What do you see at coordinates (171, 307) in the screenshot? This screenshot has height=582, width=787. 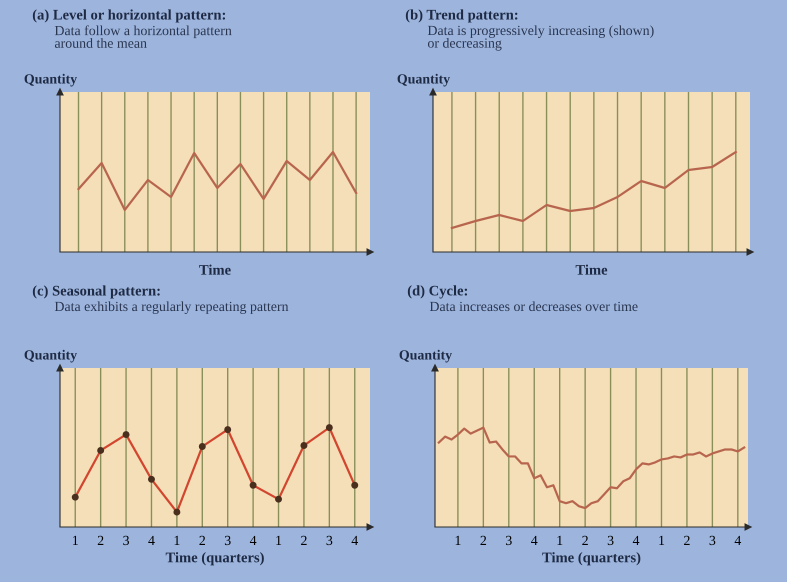 I see `chart-subtitle: Data exhibits a regularly repeating pattern` at bounding box center [171, 307].